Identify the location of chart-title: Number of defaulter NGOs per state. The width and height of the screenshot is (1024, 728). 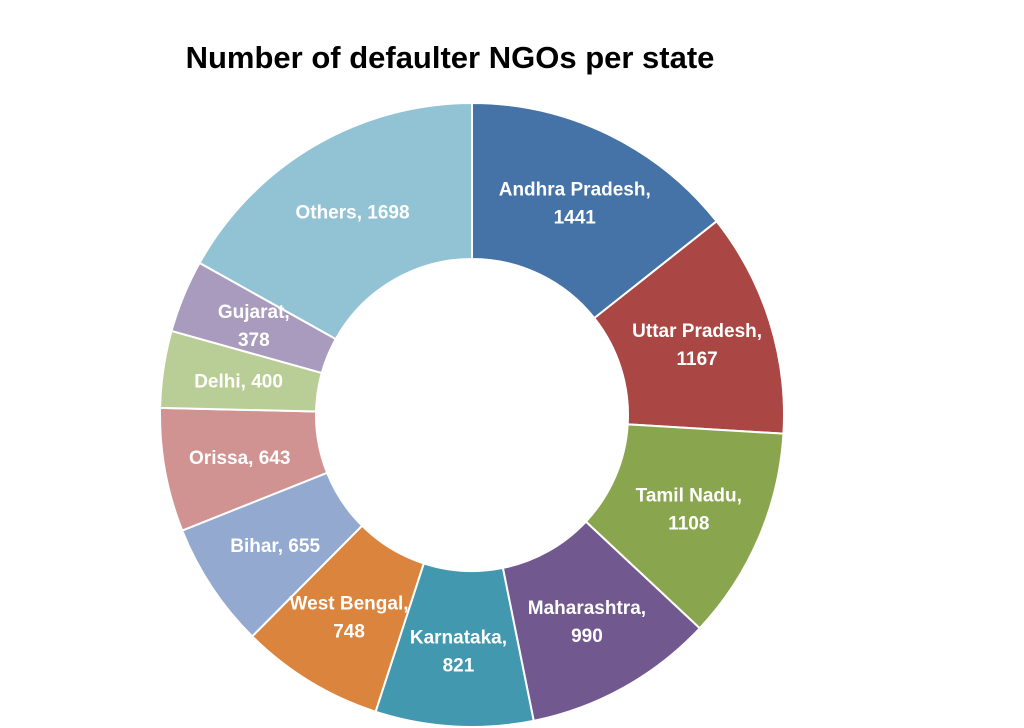
(450, 57).